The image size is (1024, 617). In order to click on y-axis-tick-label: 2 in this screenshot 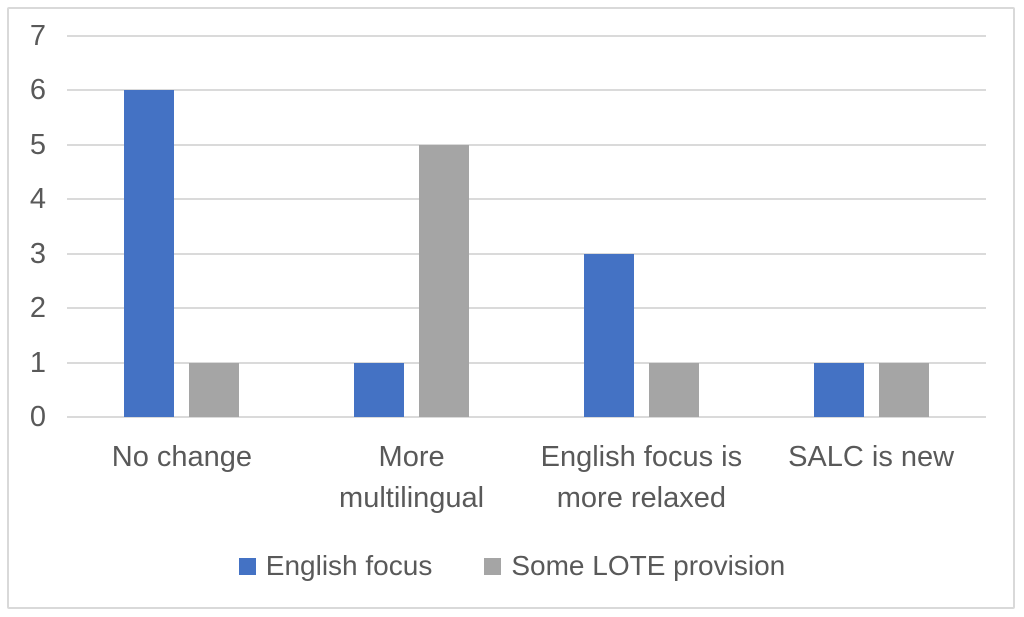, I will do `click(37, 308)`.